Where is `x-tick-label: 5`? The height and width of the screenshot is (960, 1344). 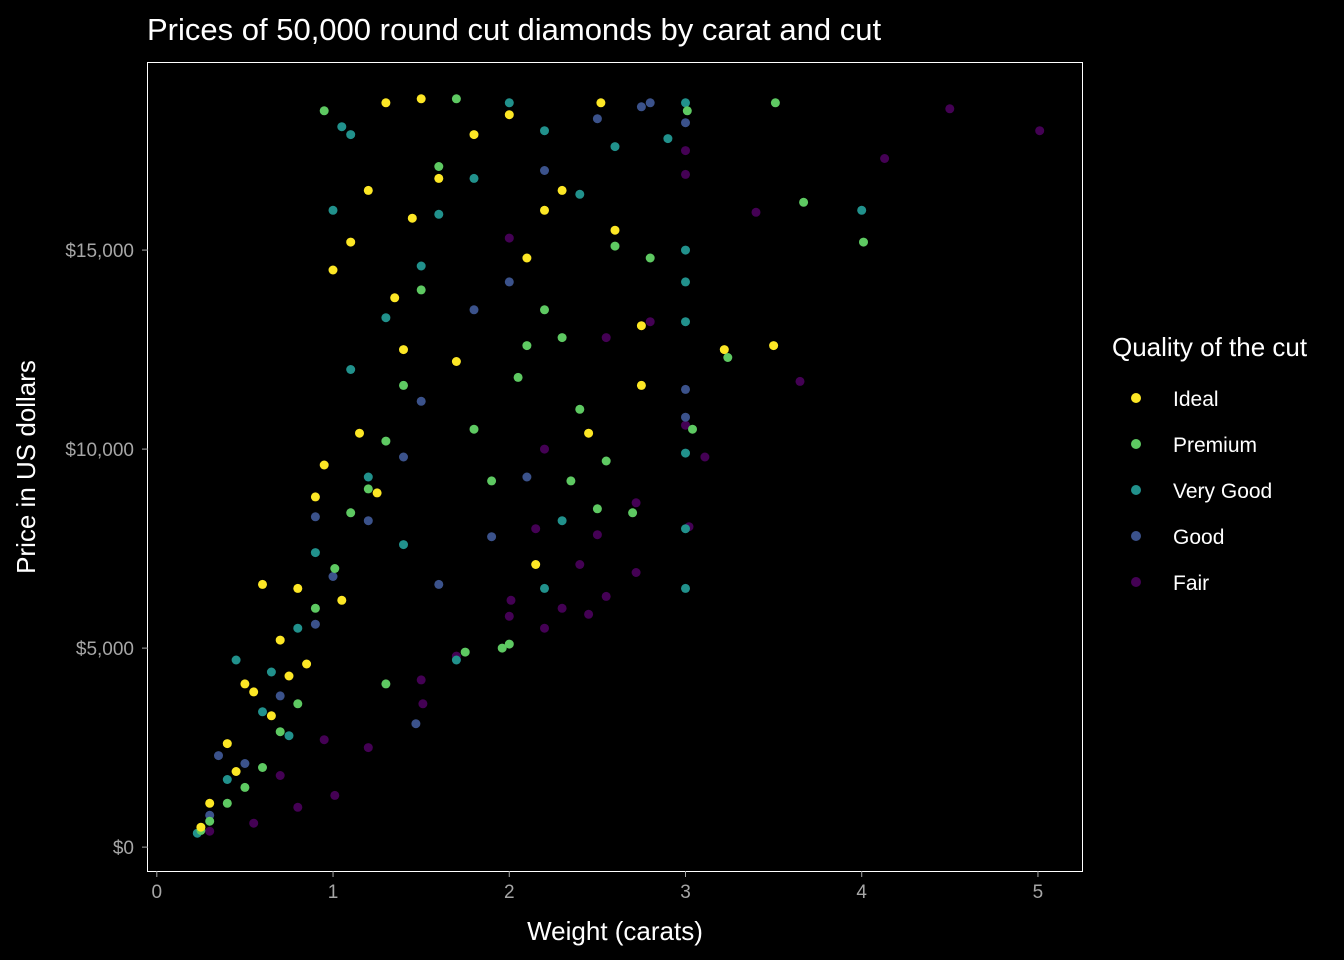 x-tick-label: 5 is located at coordinates (1038, 892).